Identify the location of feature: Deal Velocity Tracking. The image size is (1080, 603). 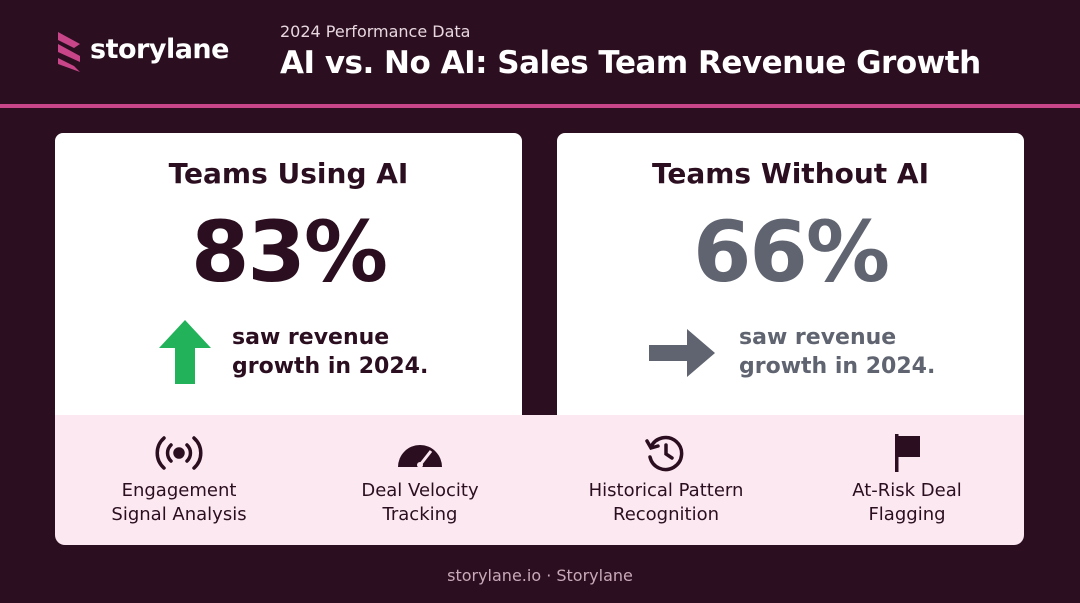
(420, 480).